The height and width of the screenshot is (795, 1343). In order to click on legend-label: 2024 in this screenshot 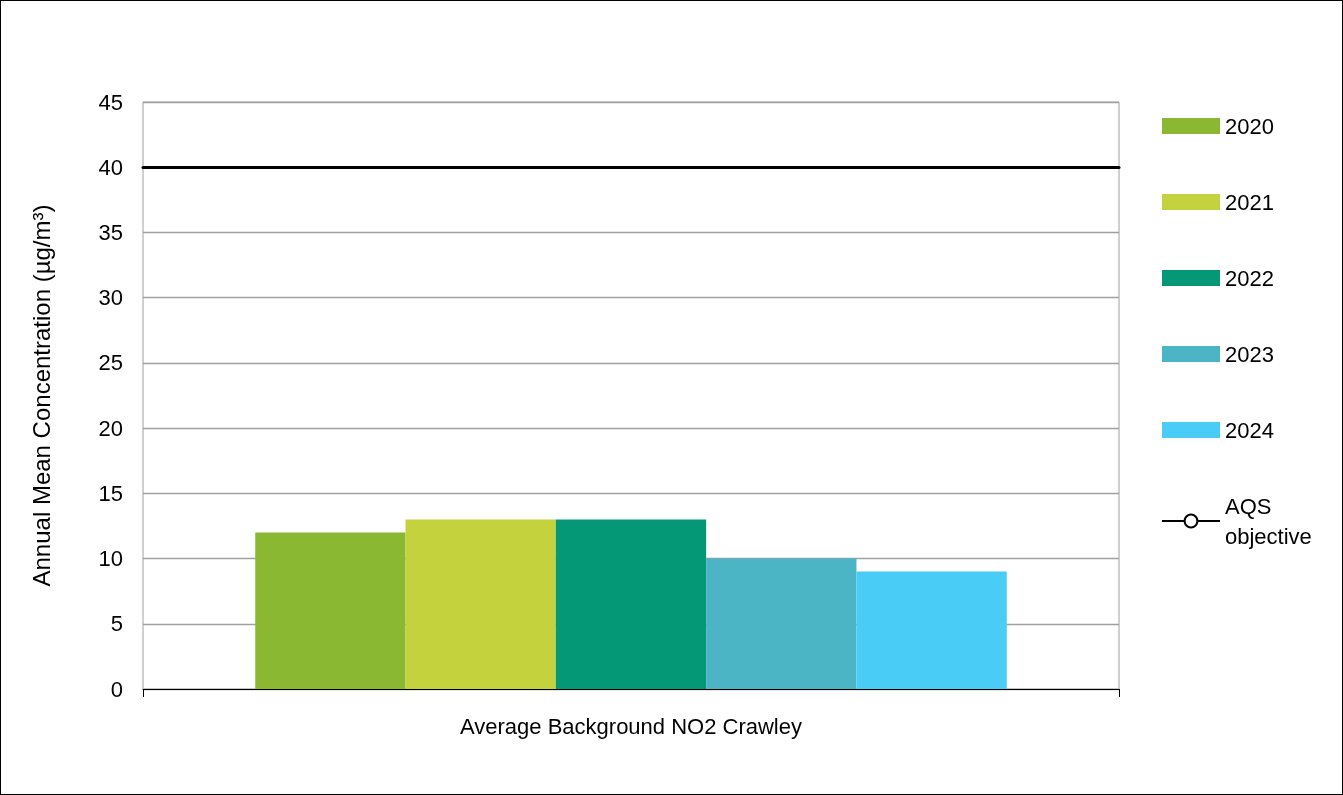, I will do `click(1249, 430)`.